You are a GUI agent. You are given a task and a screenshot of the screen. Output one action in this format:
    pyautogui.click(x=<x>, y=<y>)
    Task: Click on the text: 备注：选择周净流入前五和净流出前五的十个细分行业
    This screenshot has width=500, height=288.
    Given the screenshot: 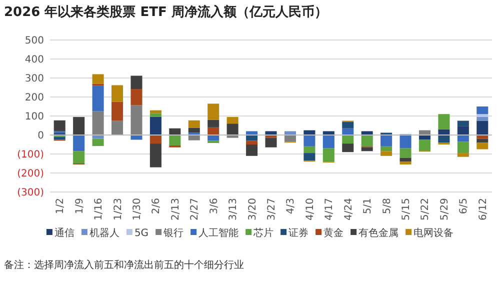 What is the action you would take?
    pyautogui.click(x=124, y=265)
    